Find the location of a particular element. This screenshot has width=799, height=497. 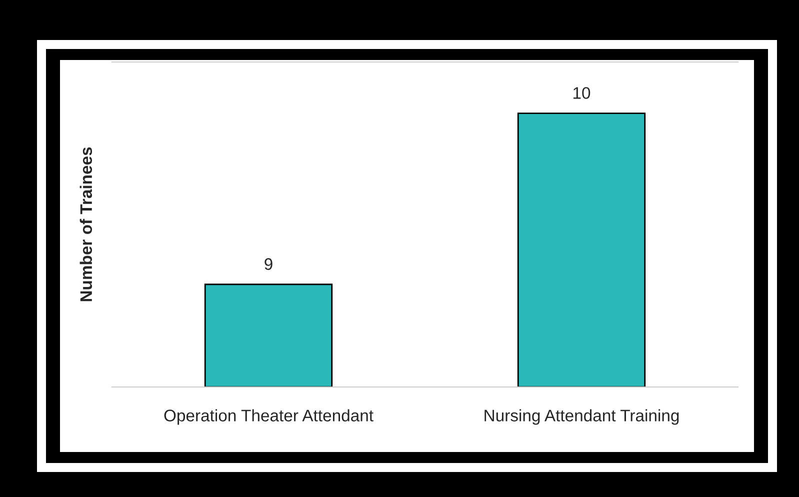

x-tick-label: Nursing Attendant Training is located at coordinates (581, 417).